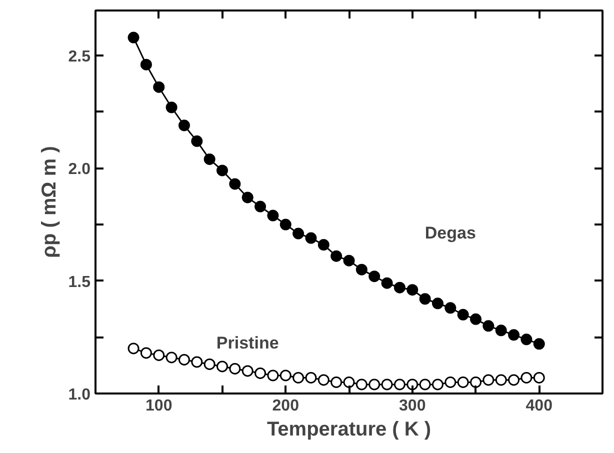 The image size is (614, 453). Describe the element at coordinates (79, 169) in the screenshot. I see `y-tick-label: 2.0` at that location.